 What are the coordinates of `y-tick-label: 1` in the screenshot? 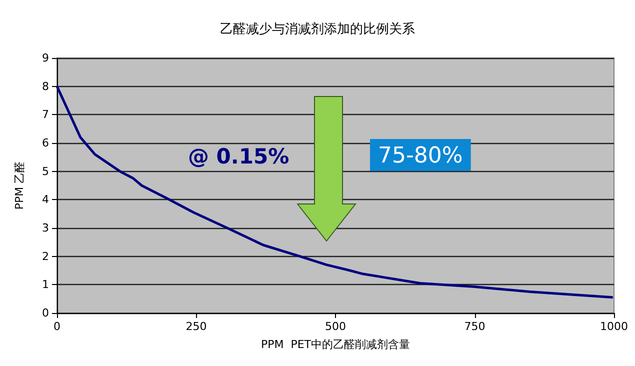 It's located at (45, 285).